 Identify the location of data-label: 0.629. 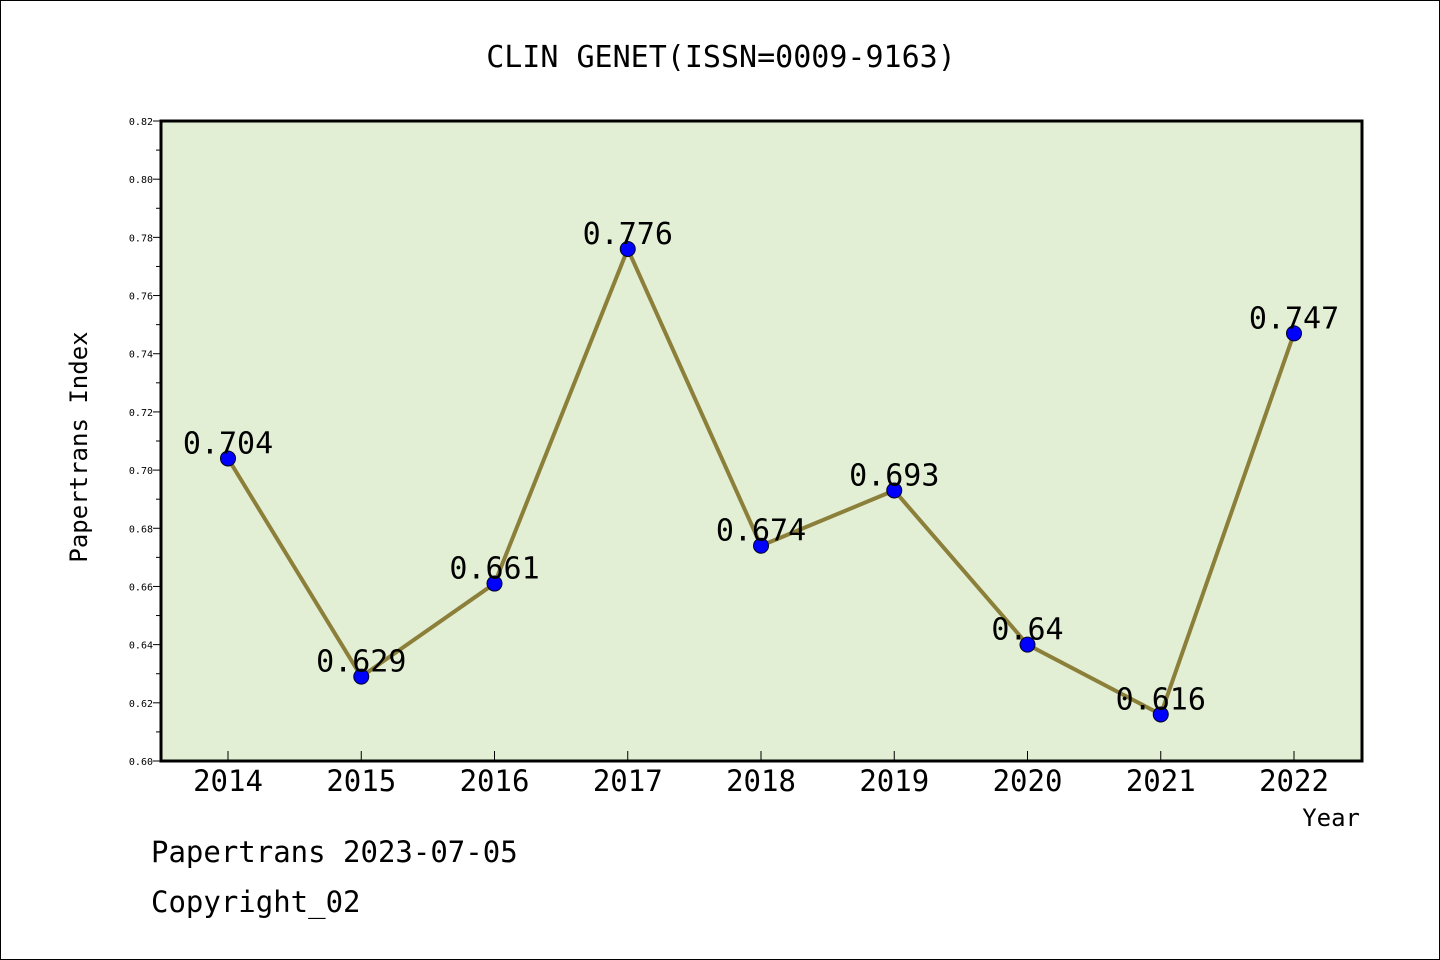
(361, 662).